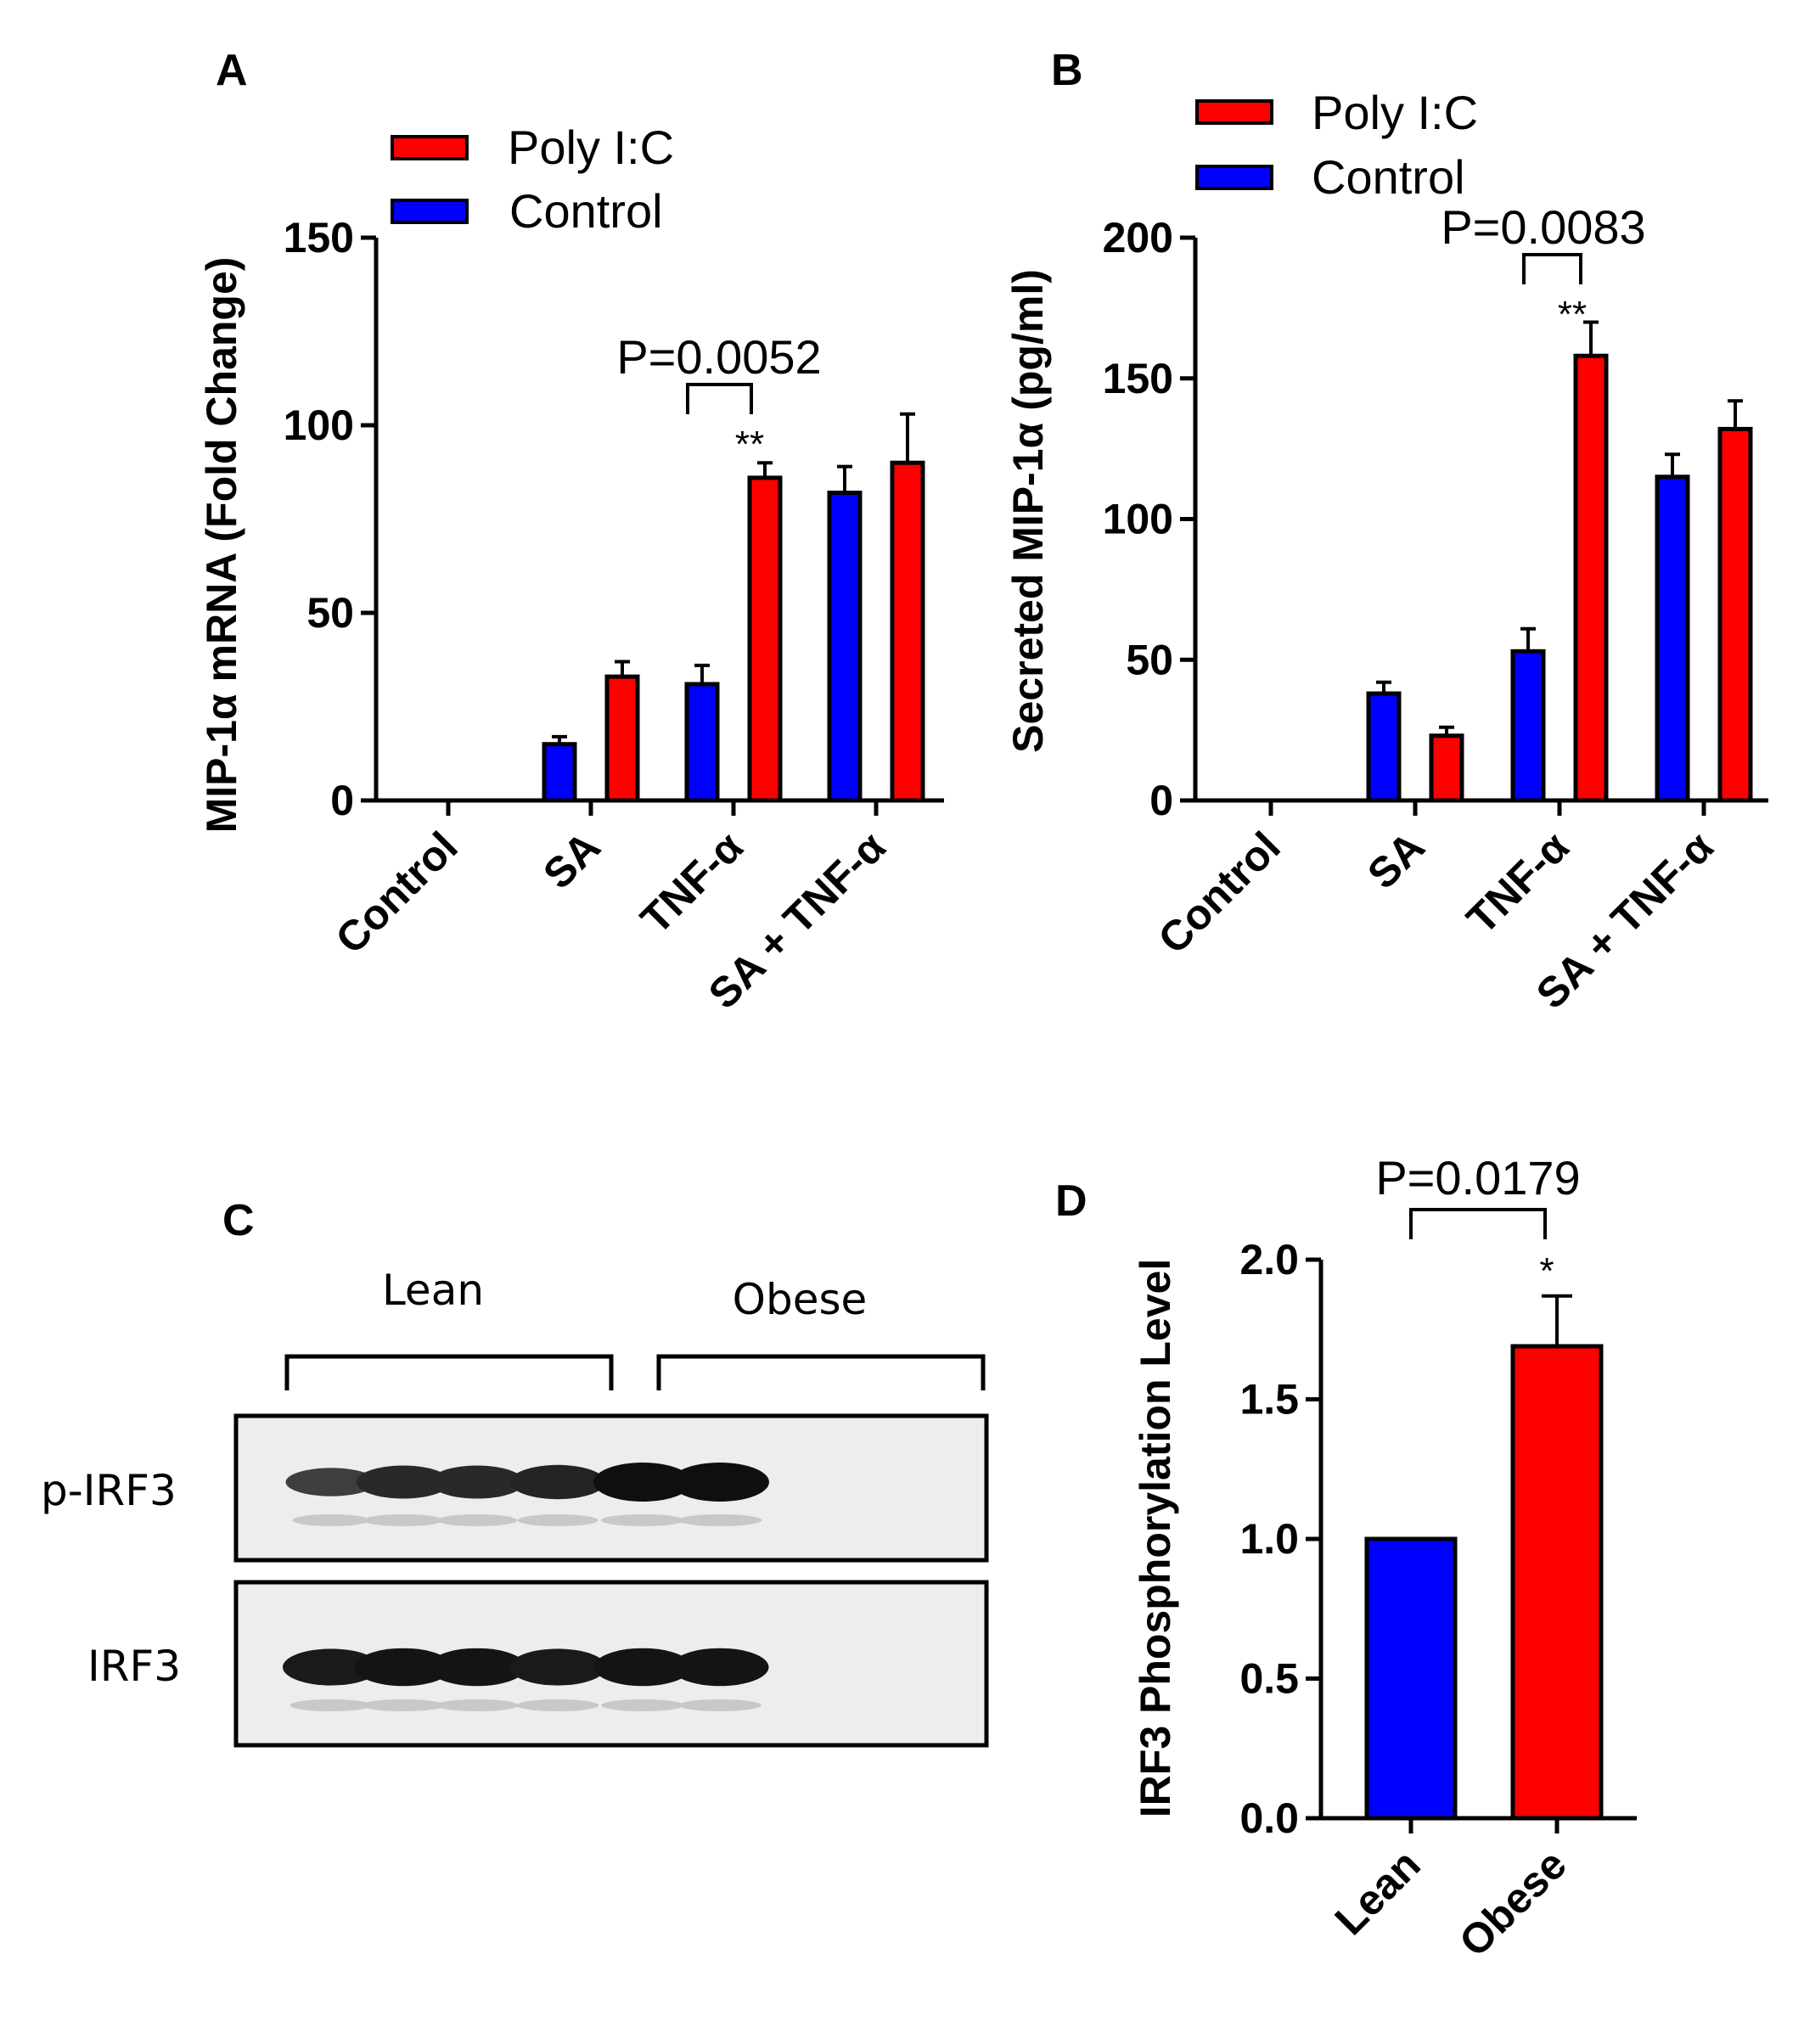 The width and height of the screenshot is (1804, 2044). Describe the element at coordinates (1155, 1538) in the screenshot. I see `y-axis-label-d: IRF3 Phosphorylation Level` at that location.